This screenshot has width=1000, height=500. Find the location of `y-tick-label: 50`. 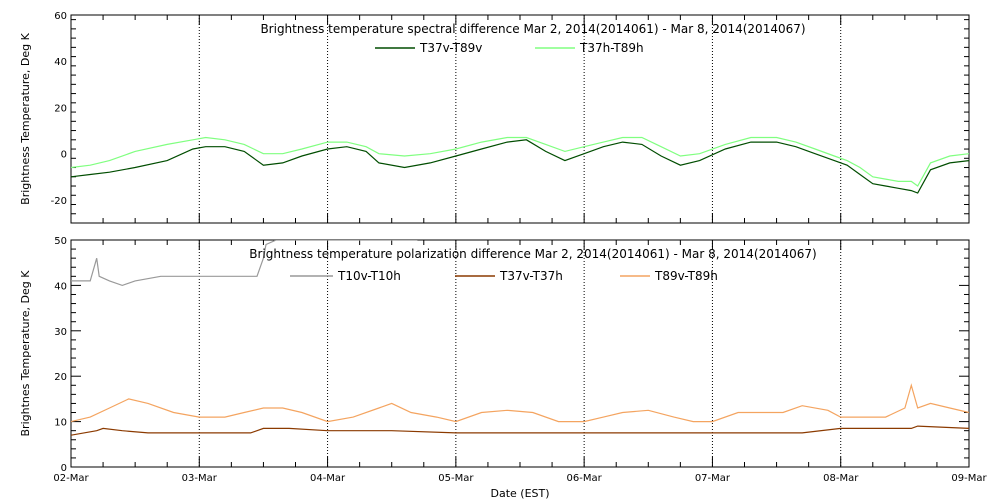

y-tick-label: 50 is located at coordinates (60, 241).